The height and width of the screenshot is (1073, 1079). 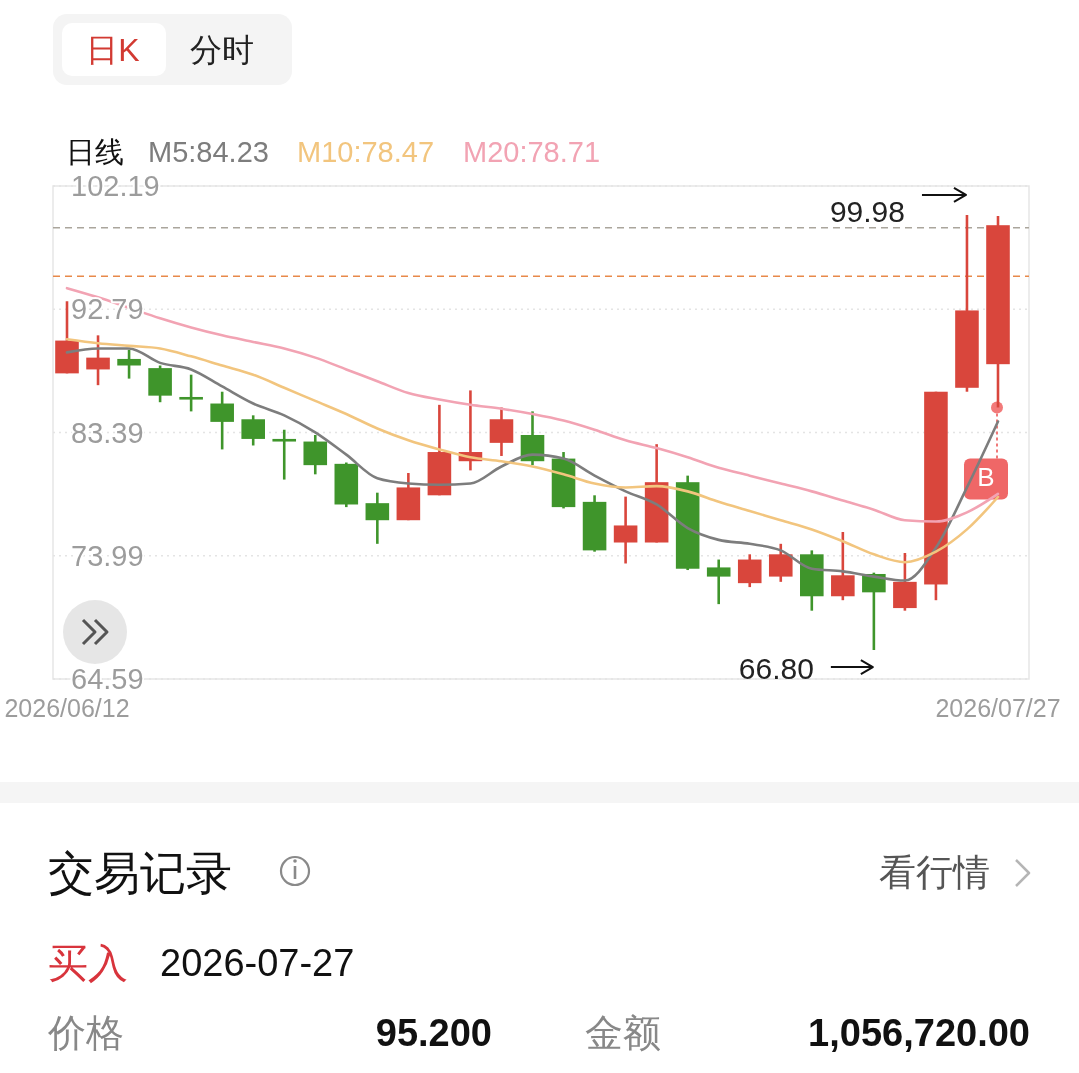 What do you see at coordinates (222, 50) in the screenshot?
I see `text: 分时` at bounding box center [222, 50].